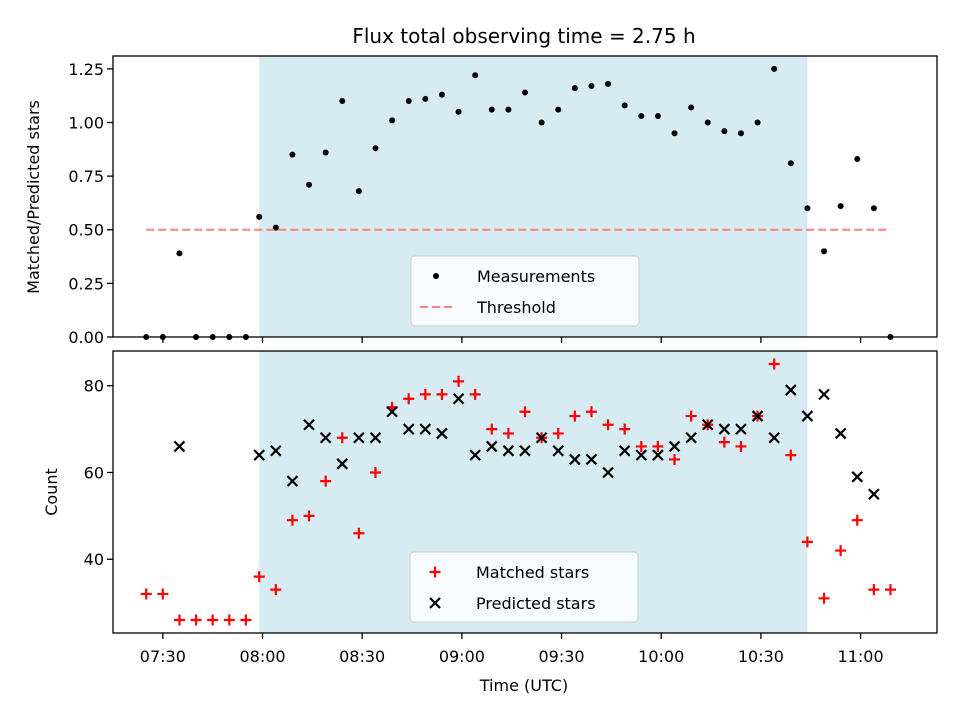 The height and width of the screenshot is (720, 960). Describe the element at coordinates (523, 36) in the screenshot. I see `chart-title: Flux total observing time = 2.75 h` at that location.